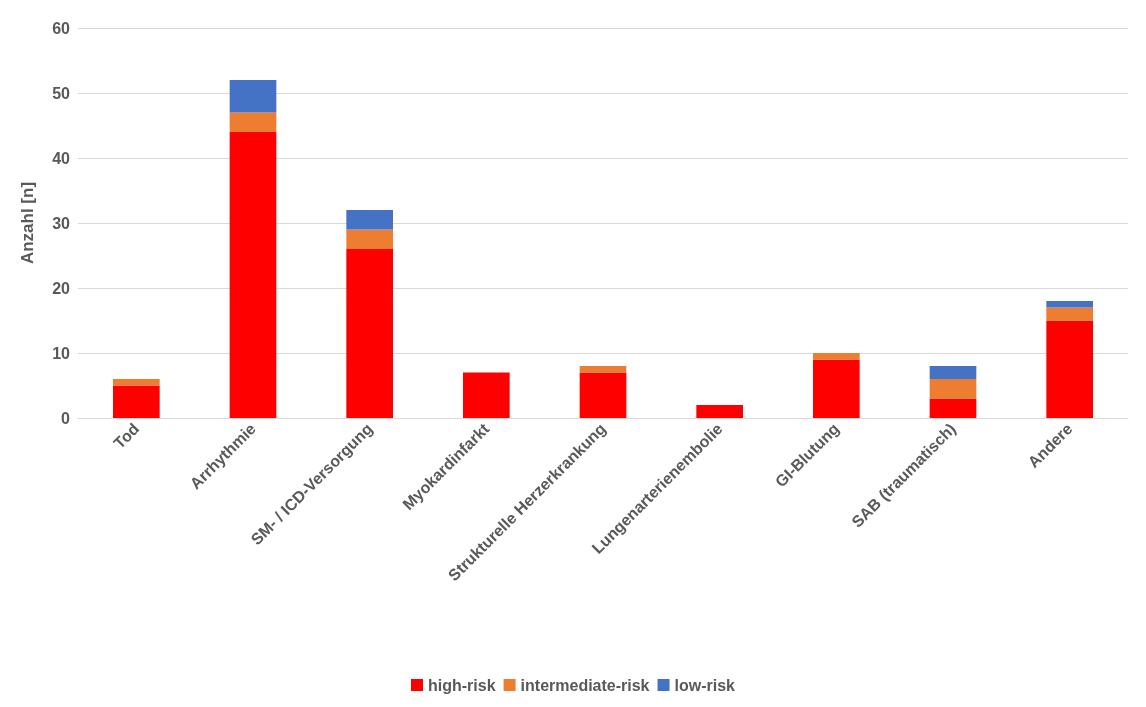  What do you see at coordinates (66, 418) in the screenshot?
I see `y-tick-label: 0` at bounding box center [66, 418].